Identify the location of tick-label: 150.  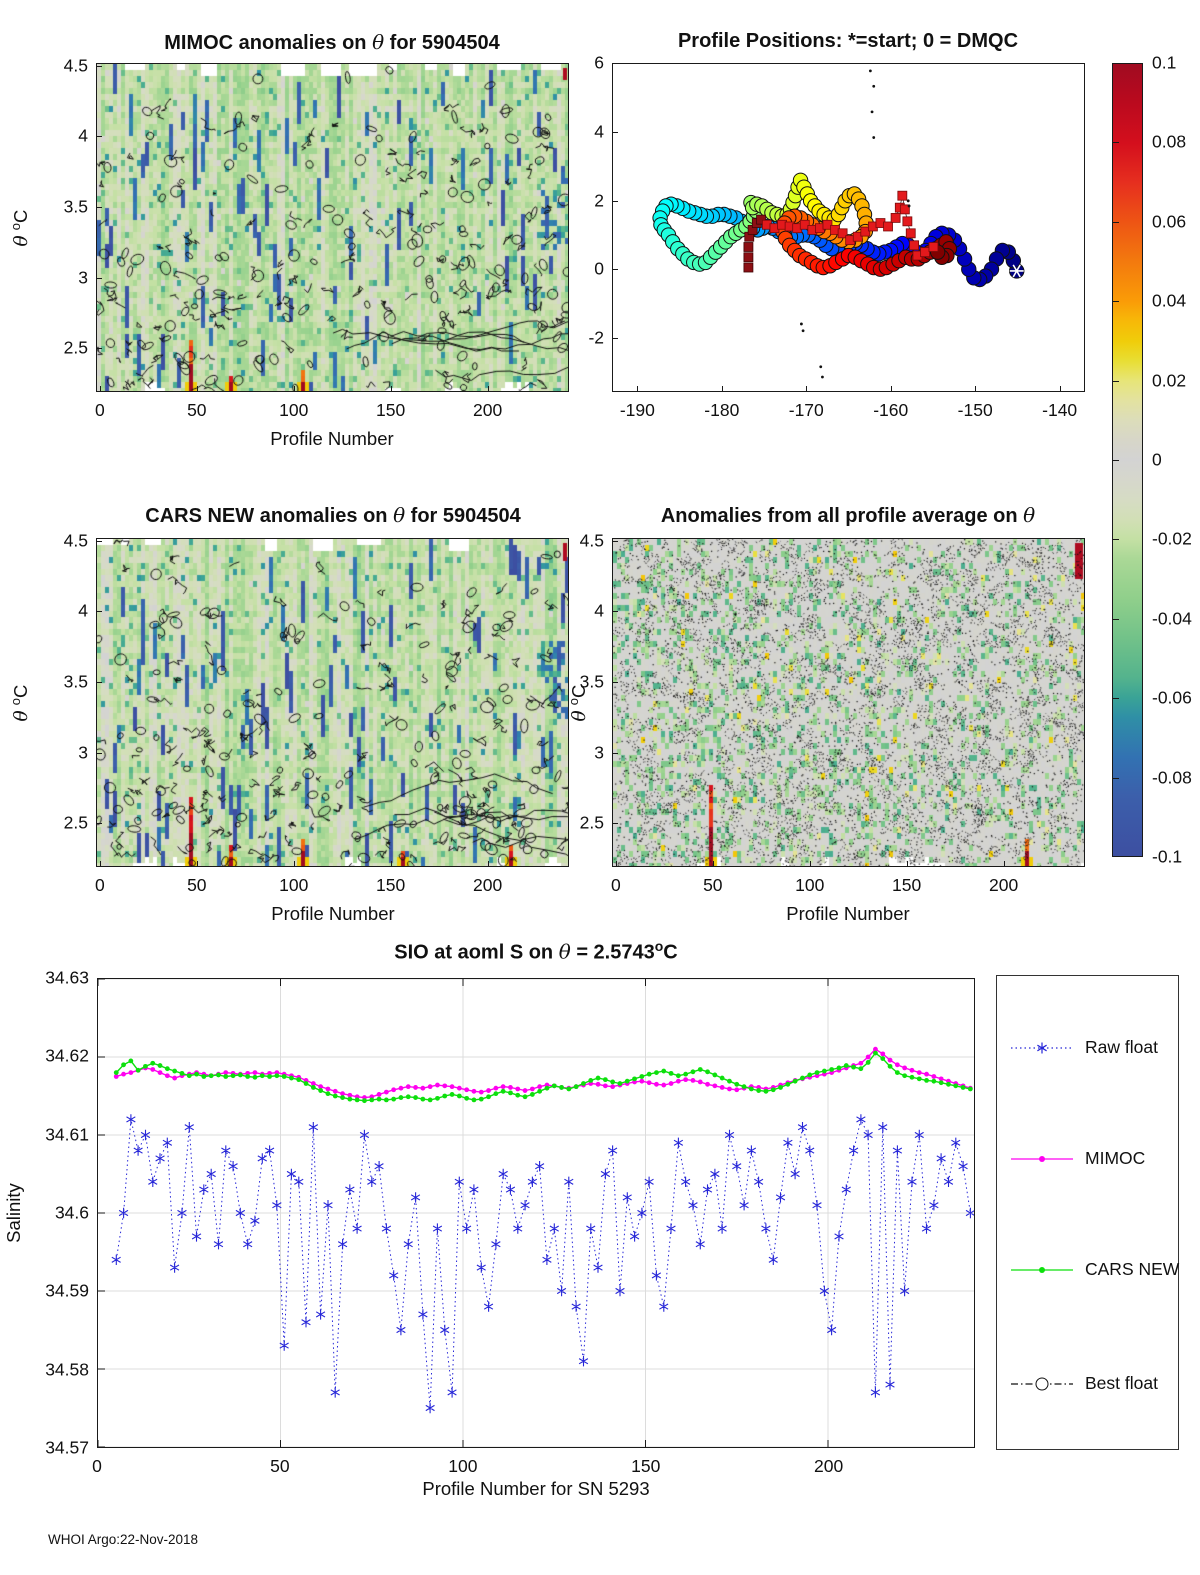
(391, 410).